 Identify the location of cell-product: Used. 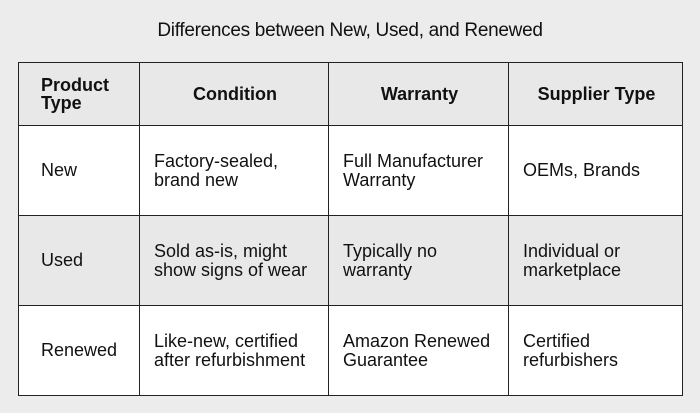
(79, 260).